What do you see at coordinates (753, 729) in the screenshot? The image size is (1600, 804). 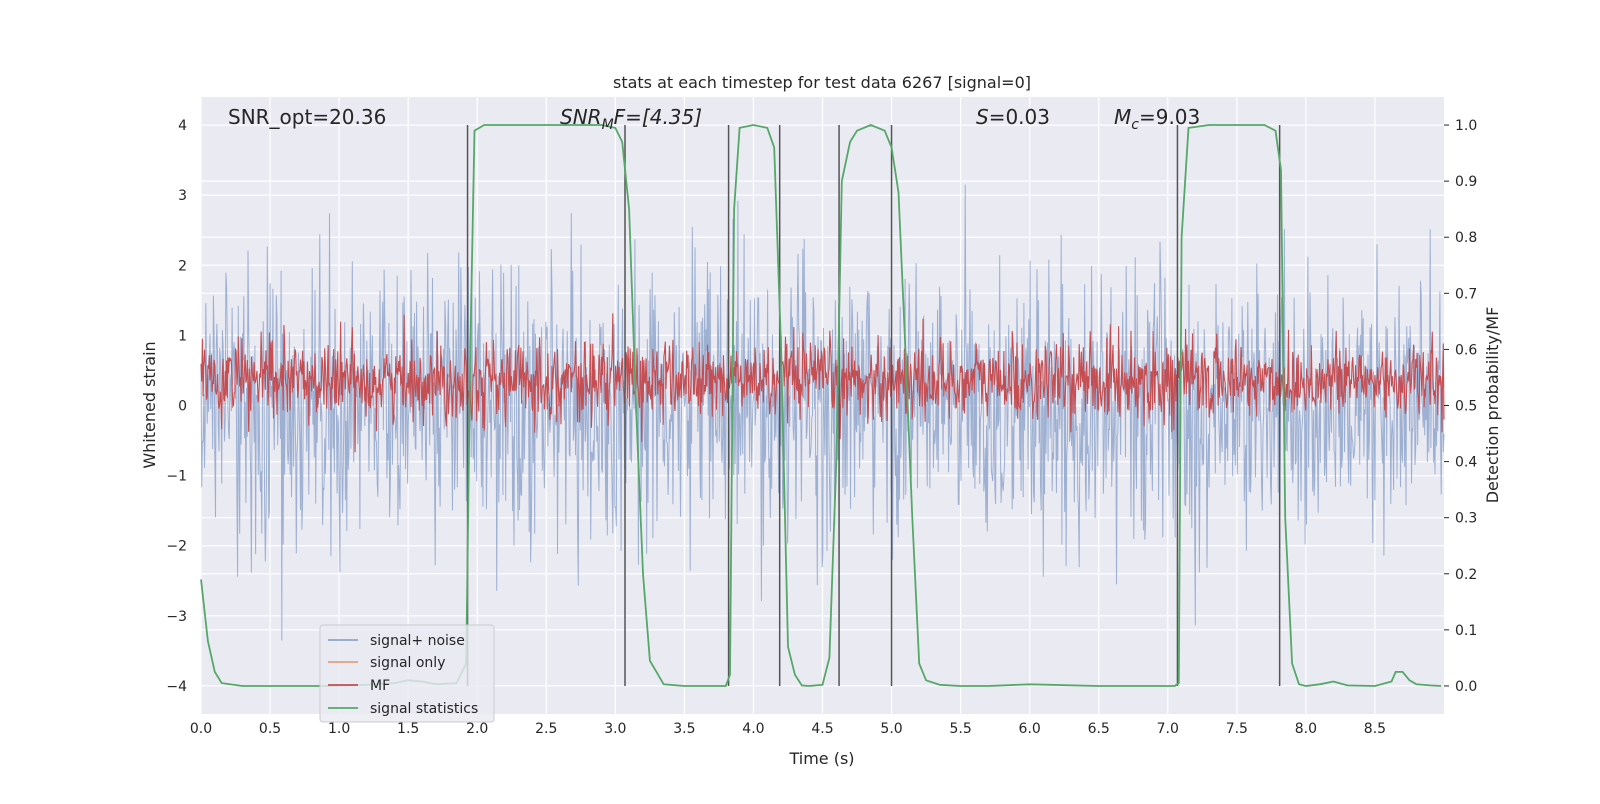 I see `x-tick-label: 4.0` at bounding box center [753, 729].